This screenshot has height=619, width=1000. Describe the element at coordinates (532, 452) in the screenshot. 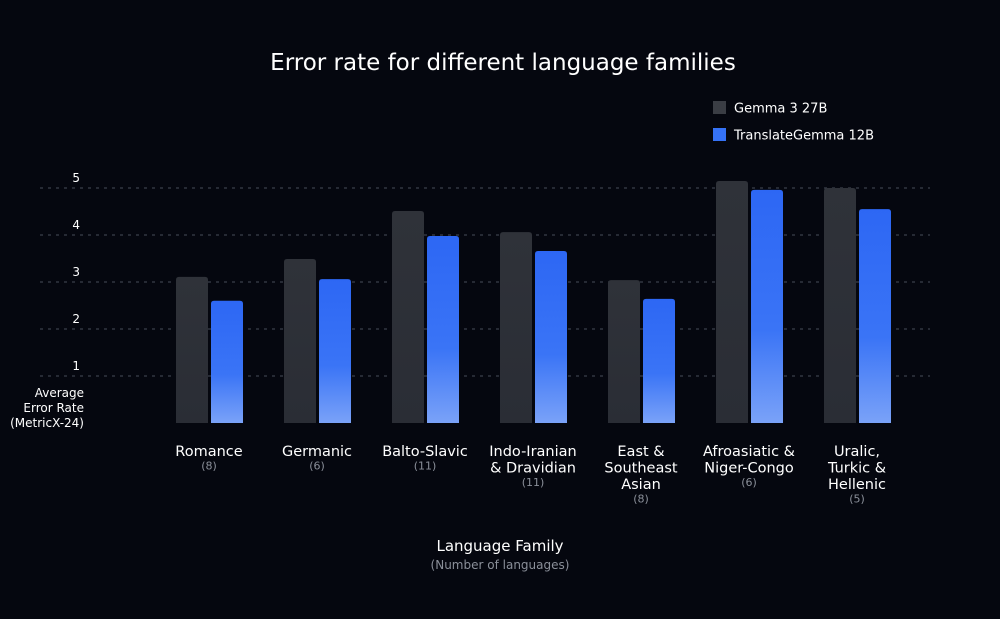

I see `x-tick-label: Indo-Iranian` at that location.